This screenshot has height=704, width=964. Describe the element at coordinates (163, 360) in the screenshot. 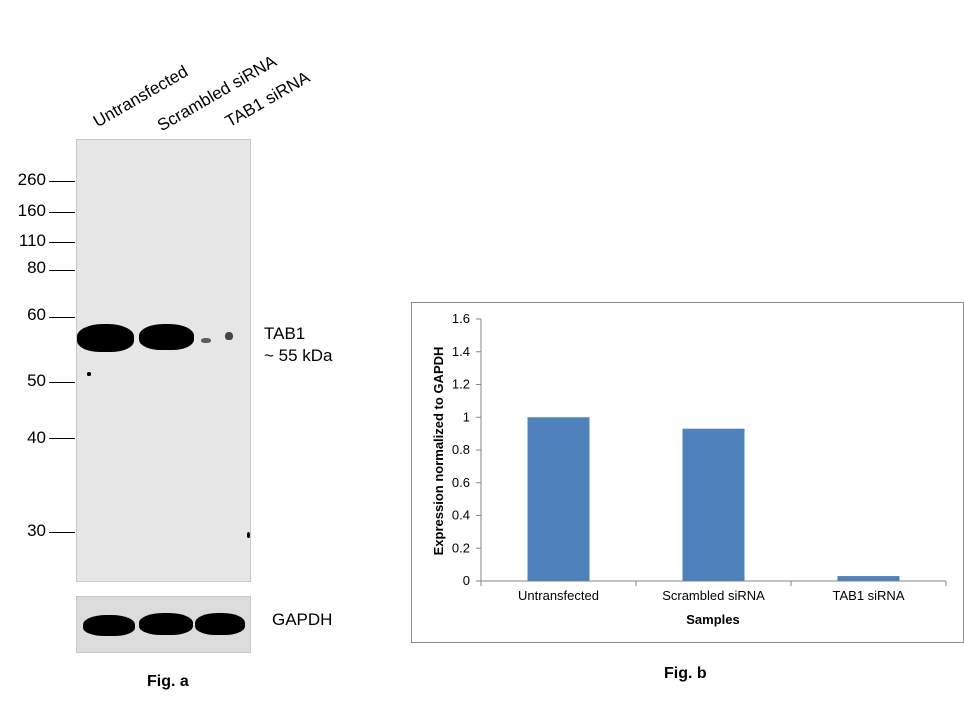

I see `tab1-blot-membrane` at that location.